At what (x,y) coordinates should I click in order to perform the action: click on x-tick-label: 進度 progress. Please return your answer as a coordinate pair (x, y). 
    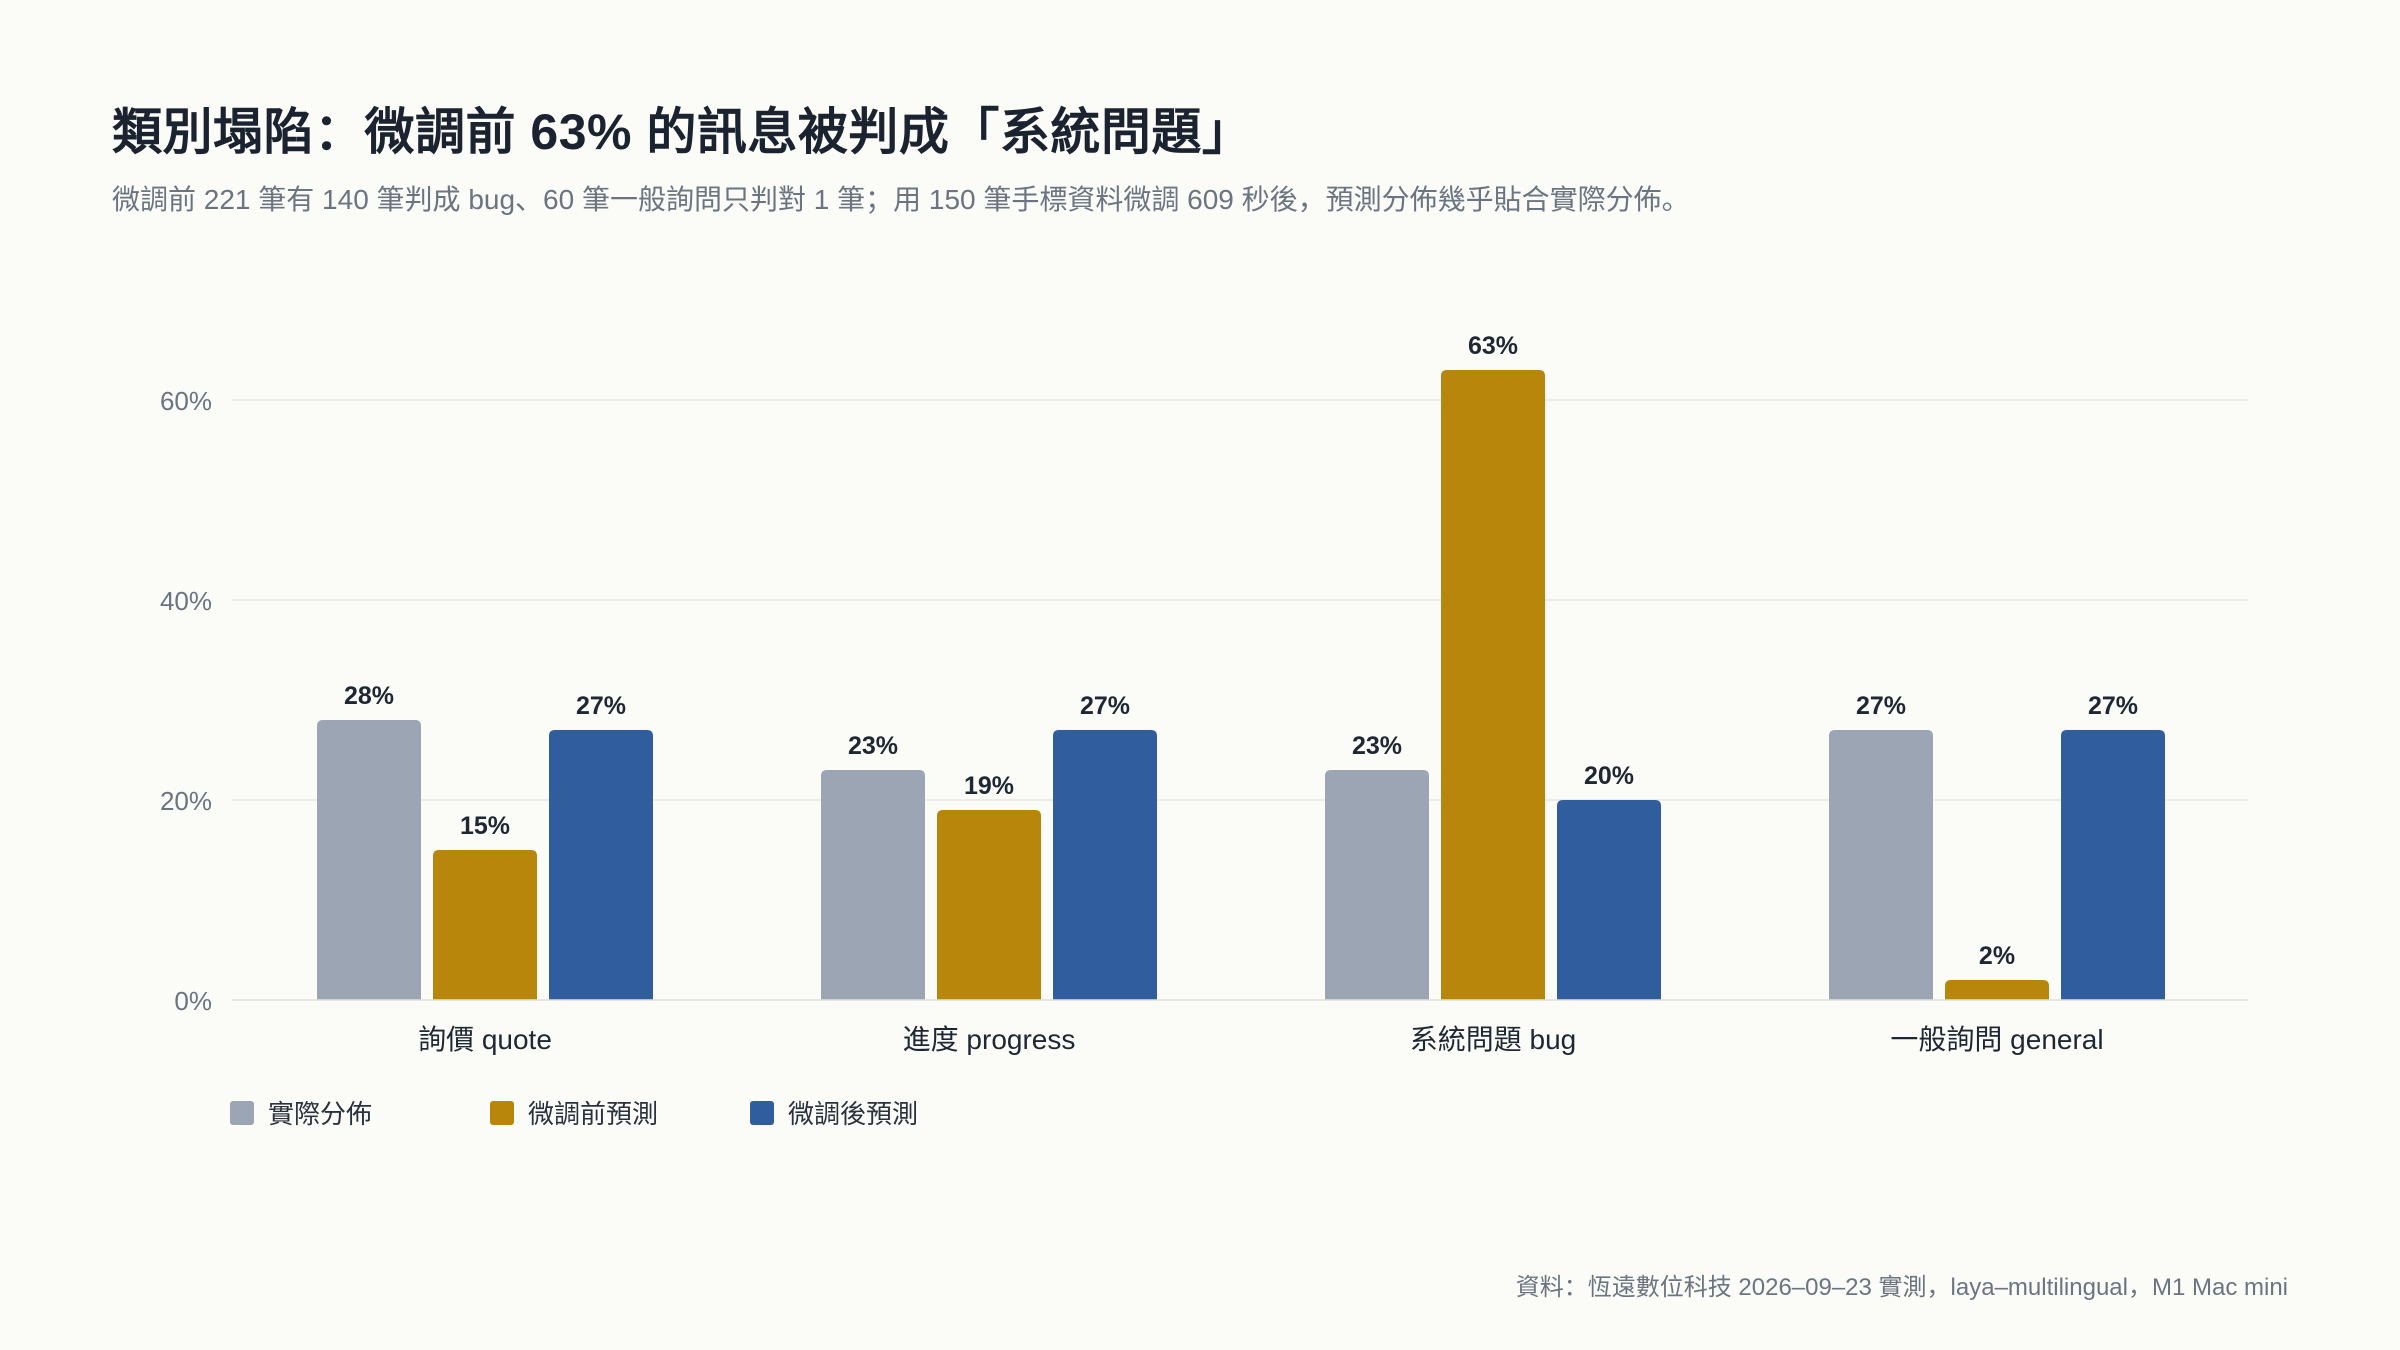
    Looking at the image, I should click on (989, 1039).